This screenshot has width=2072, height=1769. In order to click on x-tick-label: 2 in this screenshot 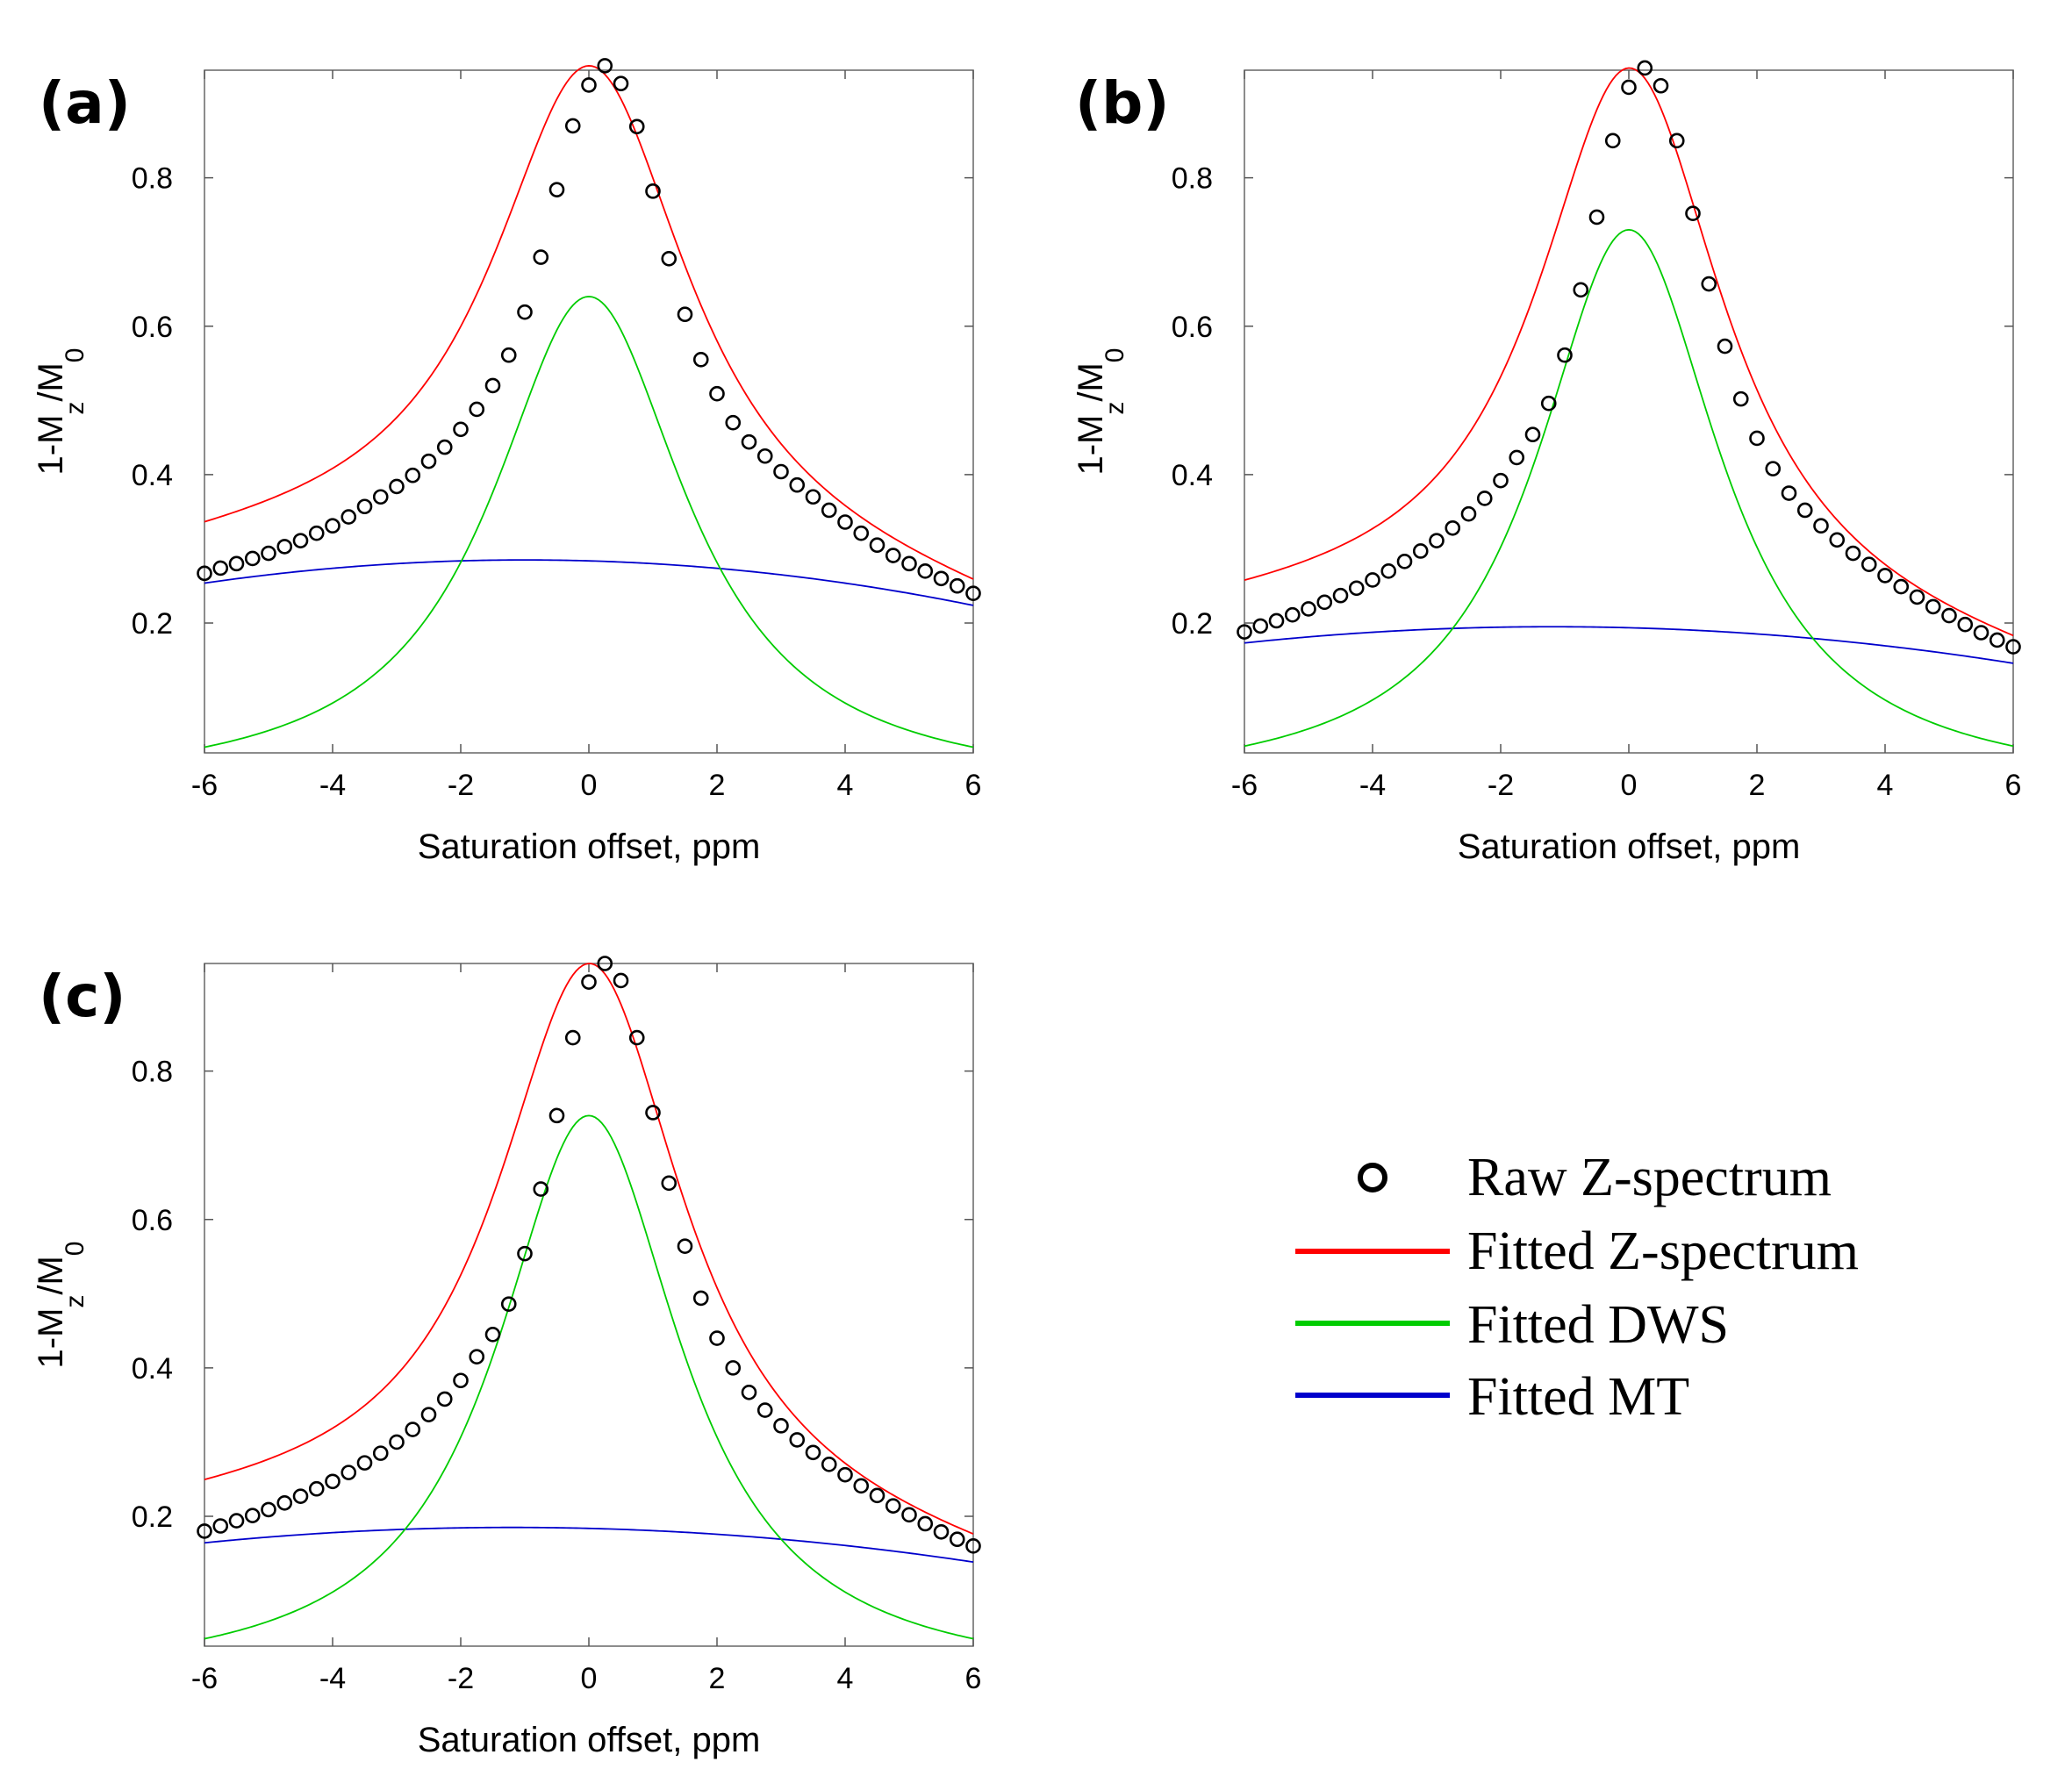, I will do `click(1758, 785)`.